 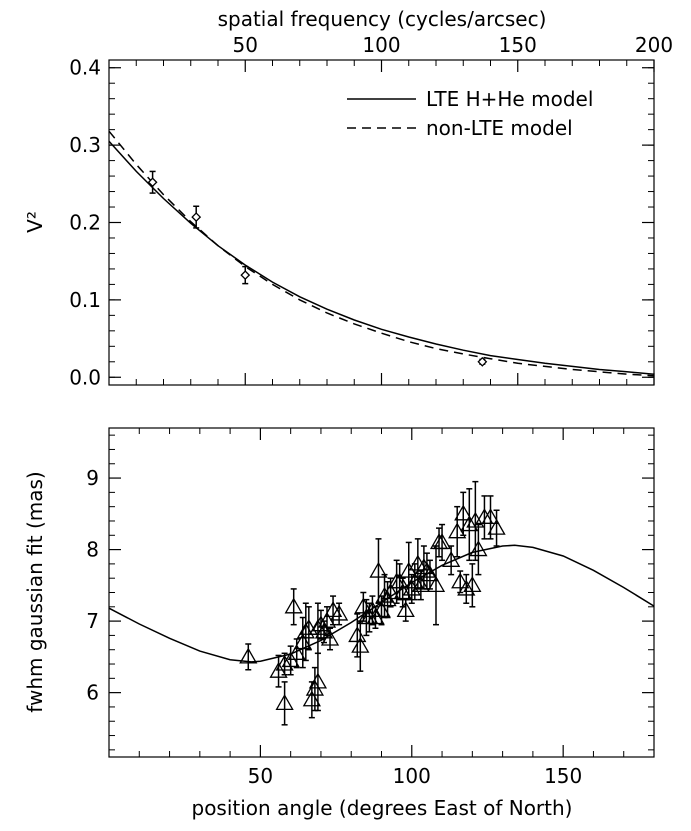 What do you see at coordinates (92, 550) in the screenshot?
I see `bottom-ytick-label: 8` at bounding box center [92, 550].